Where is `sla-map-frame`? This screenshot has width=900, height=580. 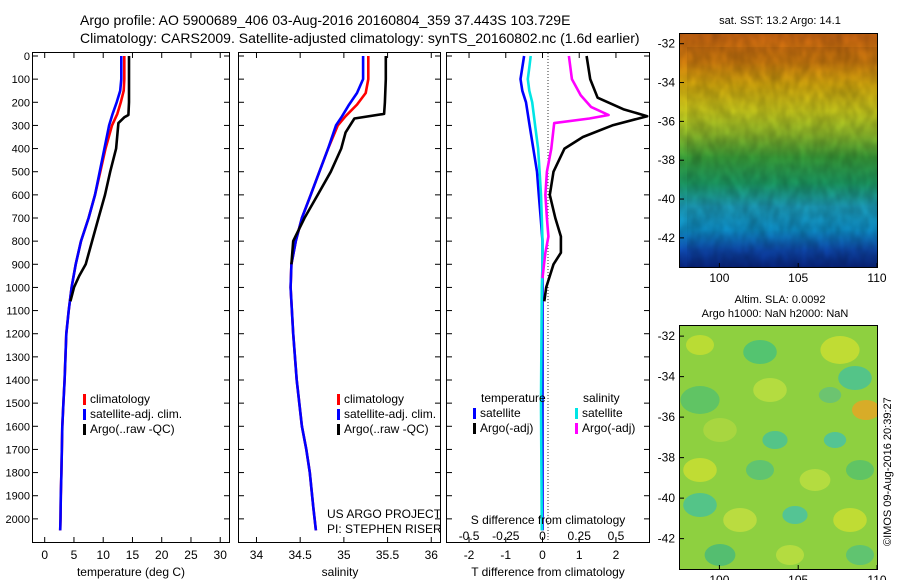
sla-map-frame is located at coordinates (778, 447).